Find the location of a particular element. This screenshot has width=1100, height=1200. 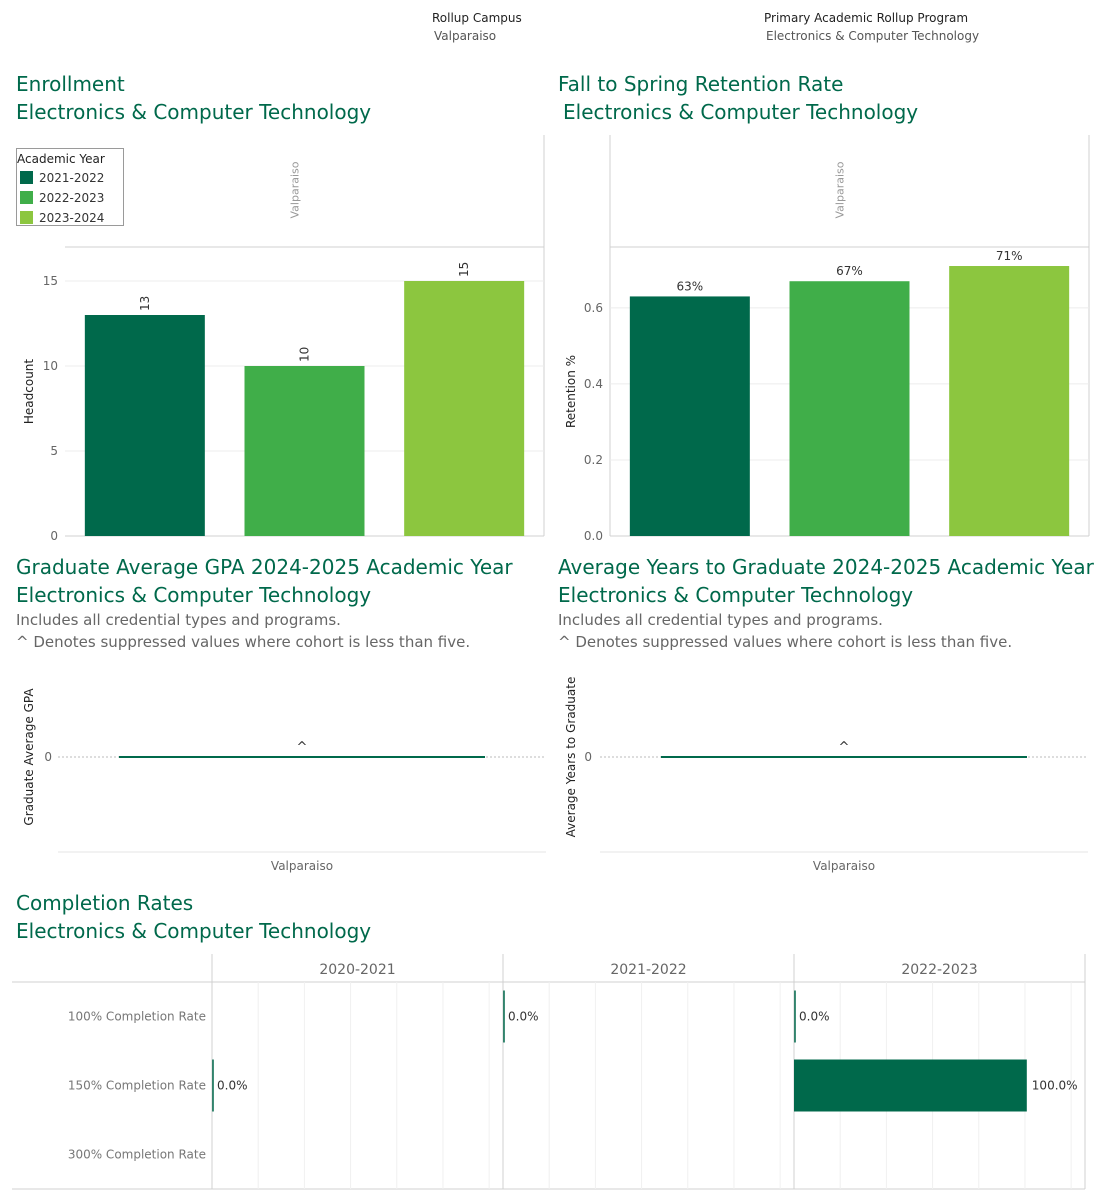

gpa-subtitle: Electronics & Computer Technology is located at coordinates (194, 595).